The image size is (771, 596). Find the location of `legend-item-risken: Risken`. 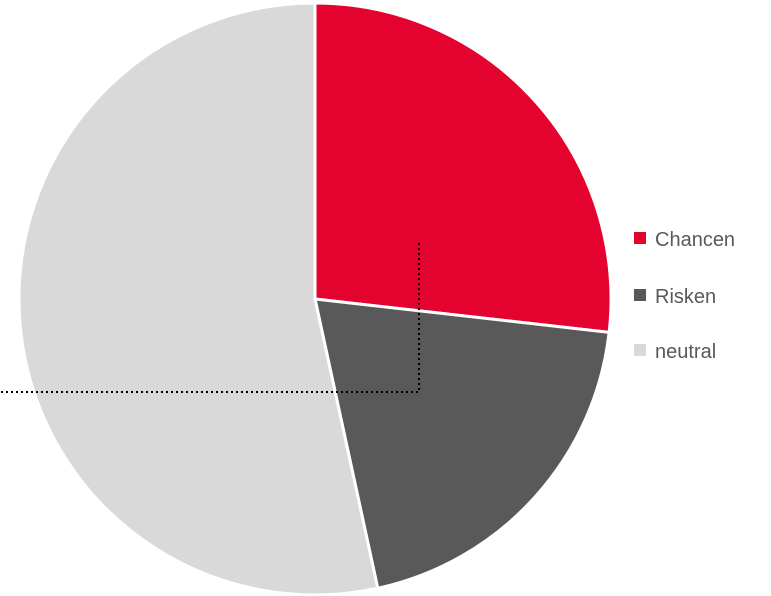

legend-item-risken: Risken is located at coordinates (675, 297).